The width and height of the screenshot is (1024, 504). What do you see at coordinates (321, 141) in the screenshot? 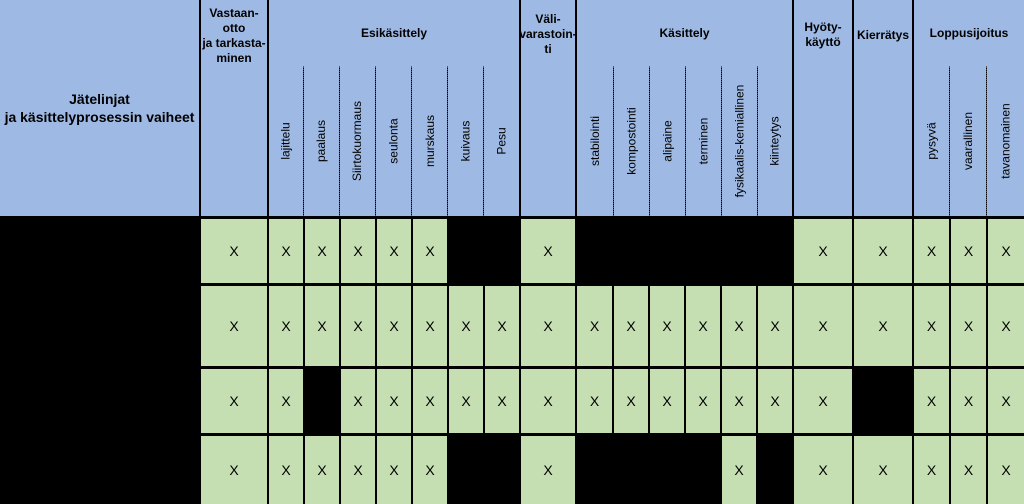
I see `subheader-paalaus: paalaus` at bounding box center [321, 141].